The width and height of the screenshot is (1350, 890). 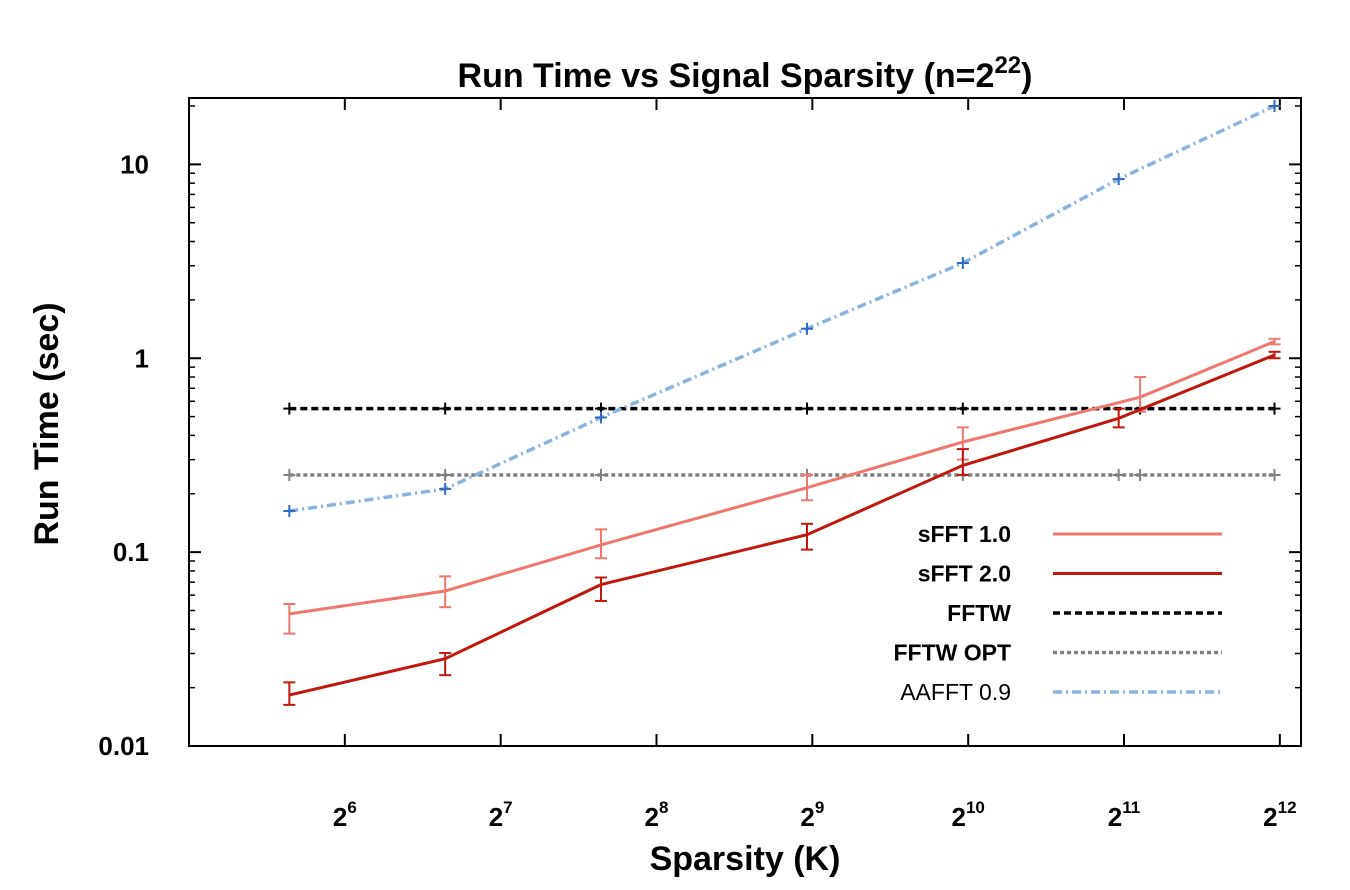 I want to click on y-tick-label: 10, so click(x=134, y=164).